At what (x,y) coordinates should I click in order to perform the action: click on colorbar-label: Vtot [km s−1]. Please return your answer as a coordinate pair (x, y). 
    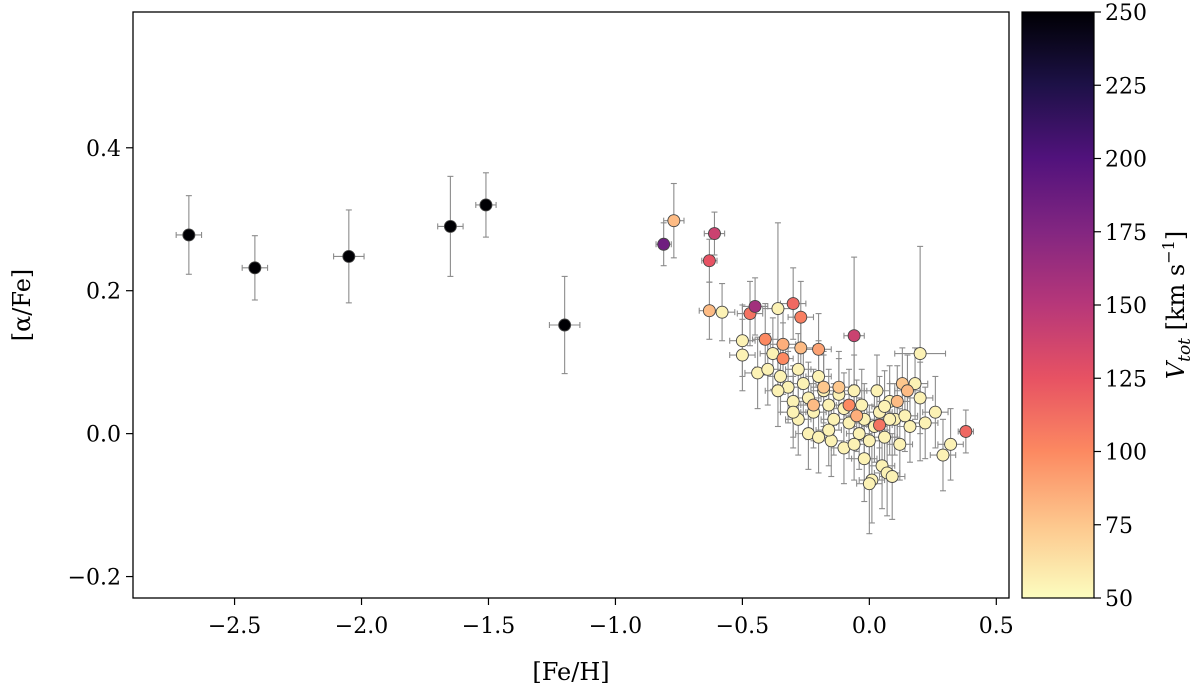
    Looking at the image, I should click on (1177, 305).